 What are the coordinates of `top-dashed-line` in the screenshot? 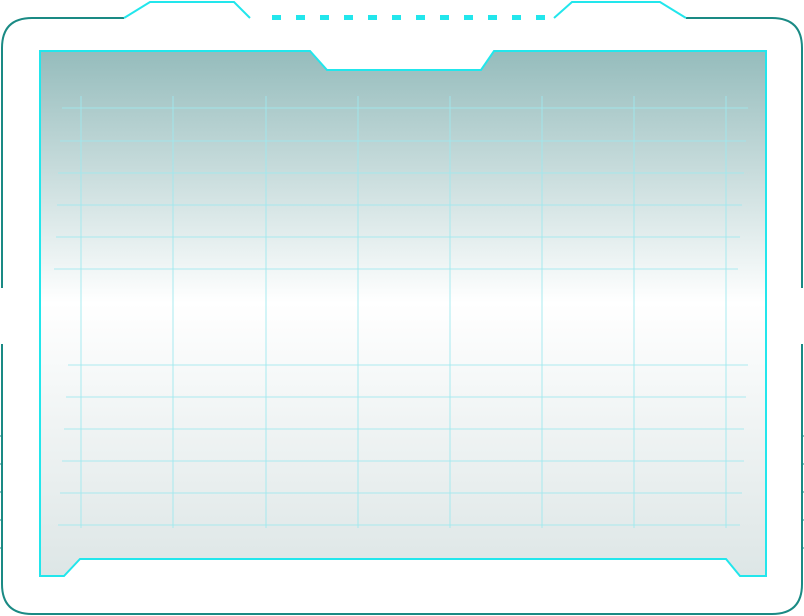 It's located at (408, 17).